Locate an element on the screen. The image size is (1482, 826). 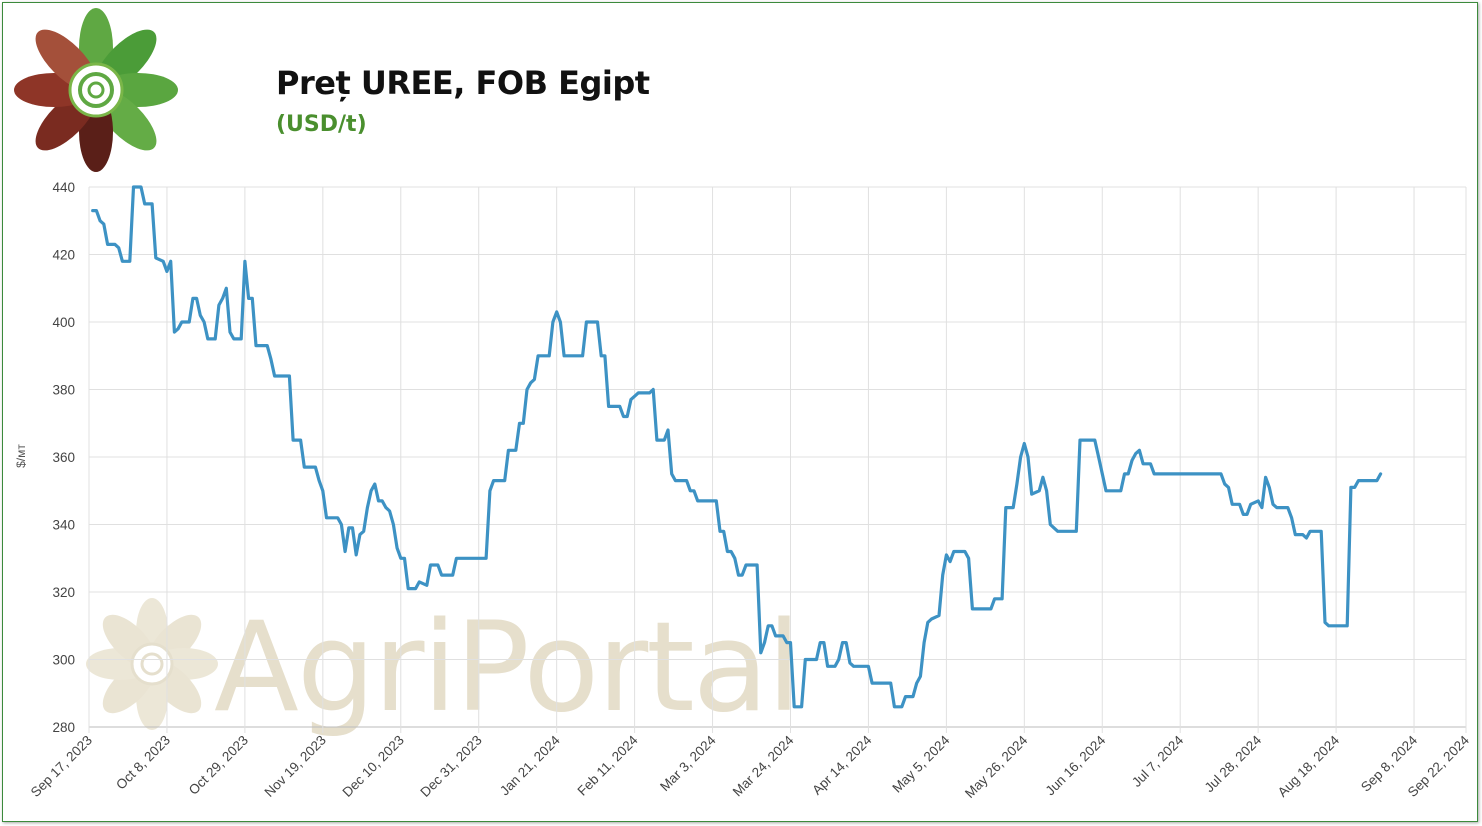
y-tick-label: 360 is located at coordinates (63, 457).